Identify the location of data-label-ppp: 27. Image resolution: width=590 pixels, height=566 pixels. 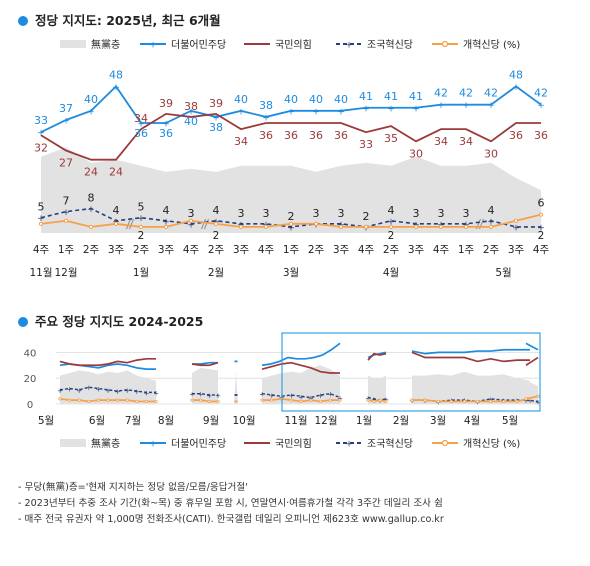
(66, 163).